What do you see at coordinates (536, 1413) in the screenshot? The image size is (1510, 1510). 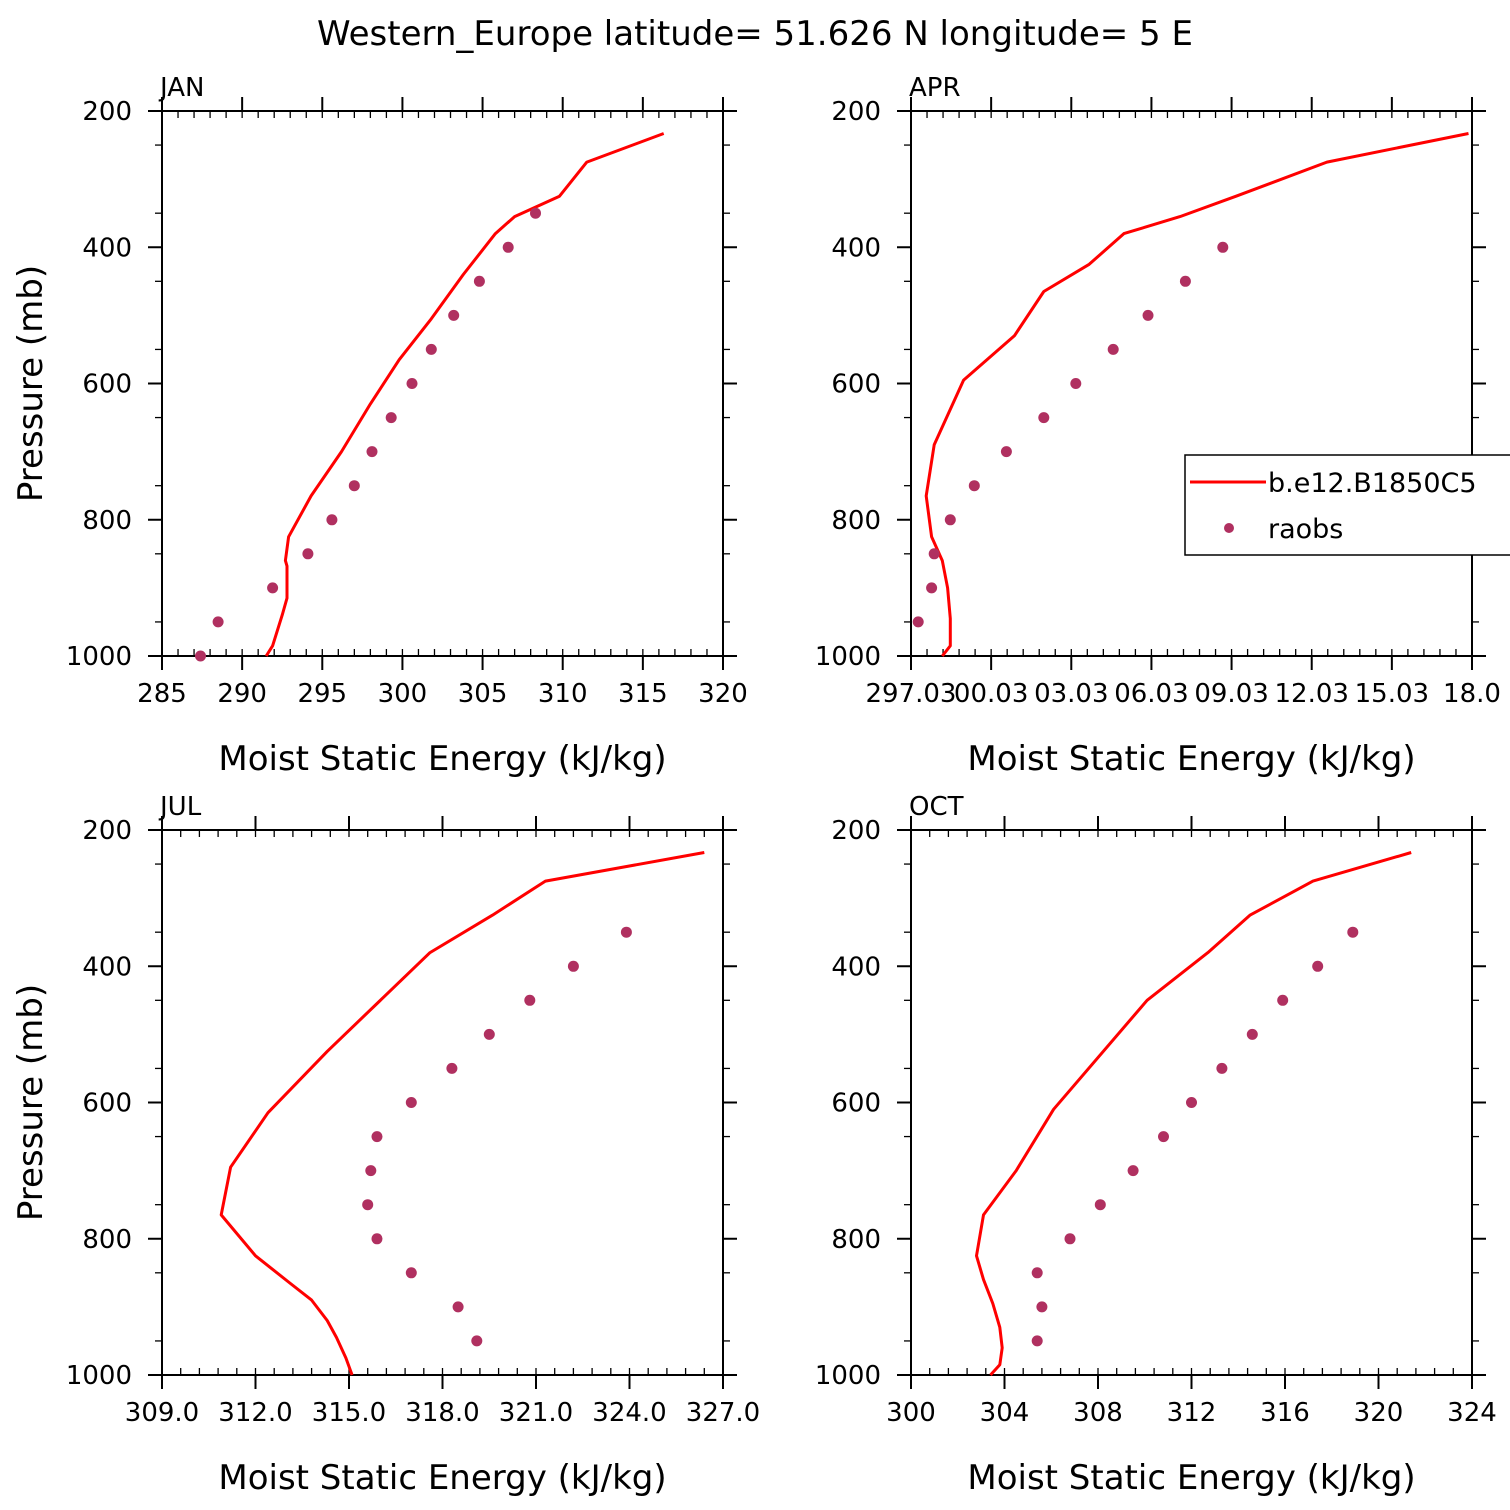 I see `x-tick-label: 321.0` at bounding box center [536, 1413].